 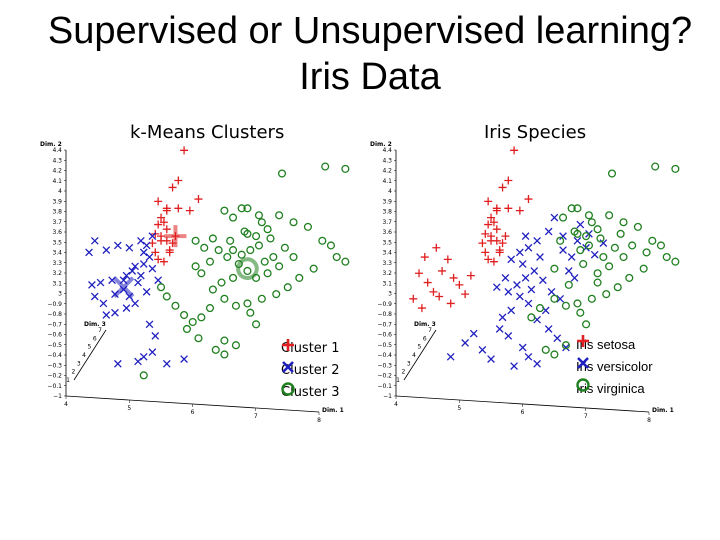 I want to click on dim2-tick-label: 3.3, so click(x=387, y=263).